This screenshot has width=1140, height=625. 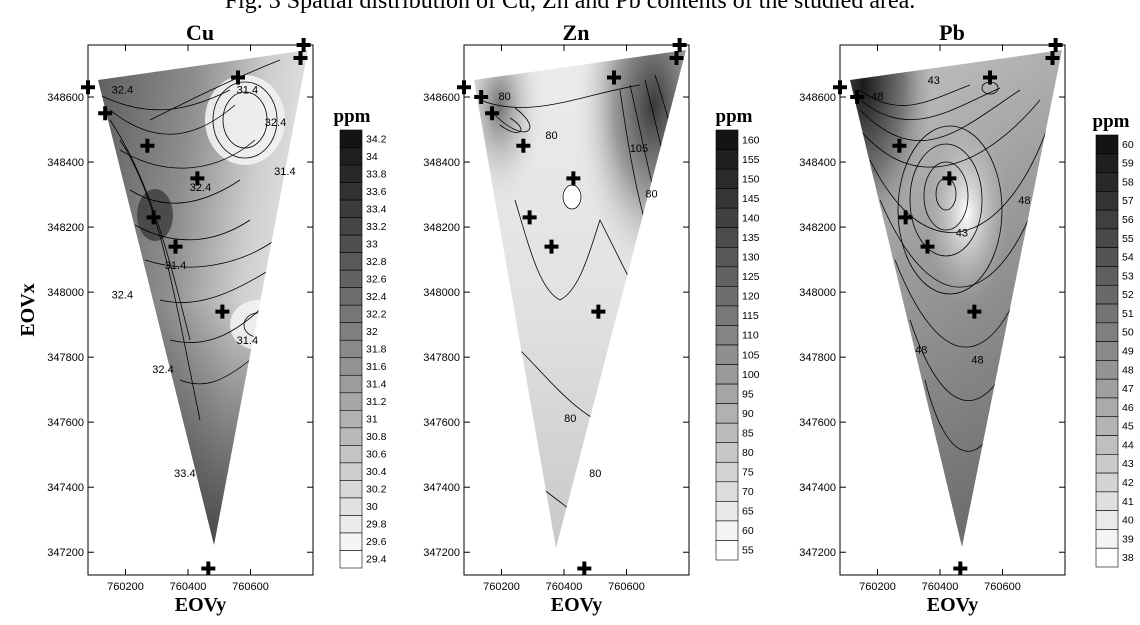 I want to click on colorbar-label: 33.6, so click(x=376, y=192).